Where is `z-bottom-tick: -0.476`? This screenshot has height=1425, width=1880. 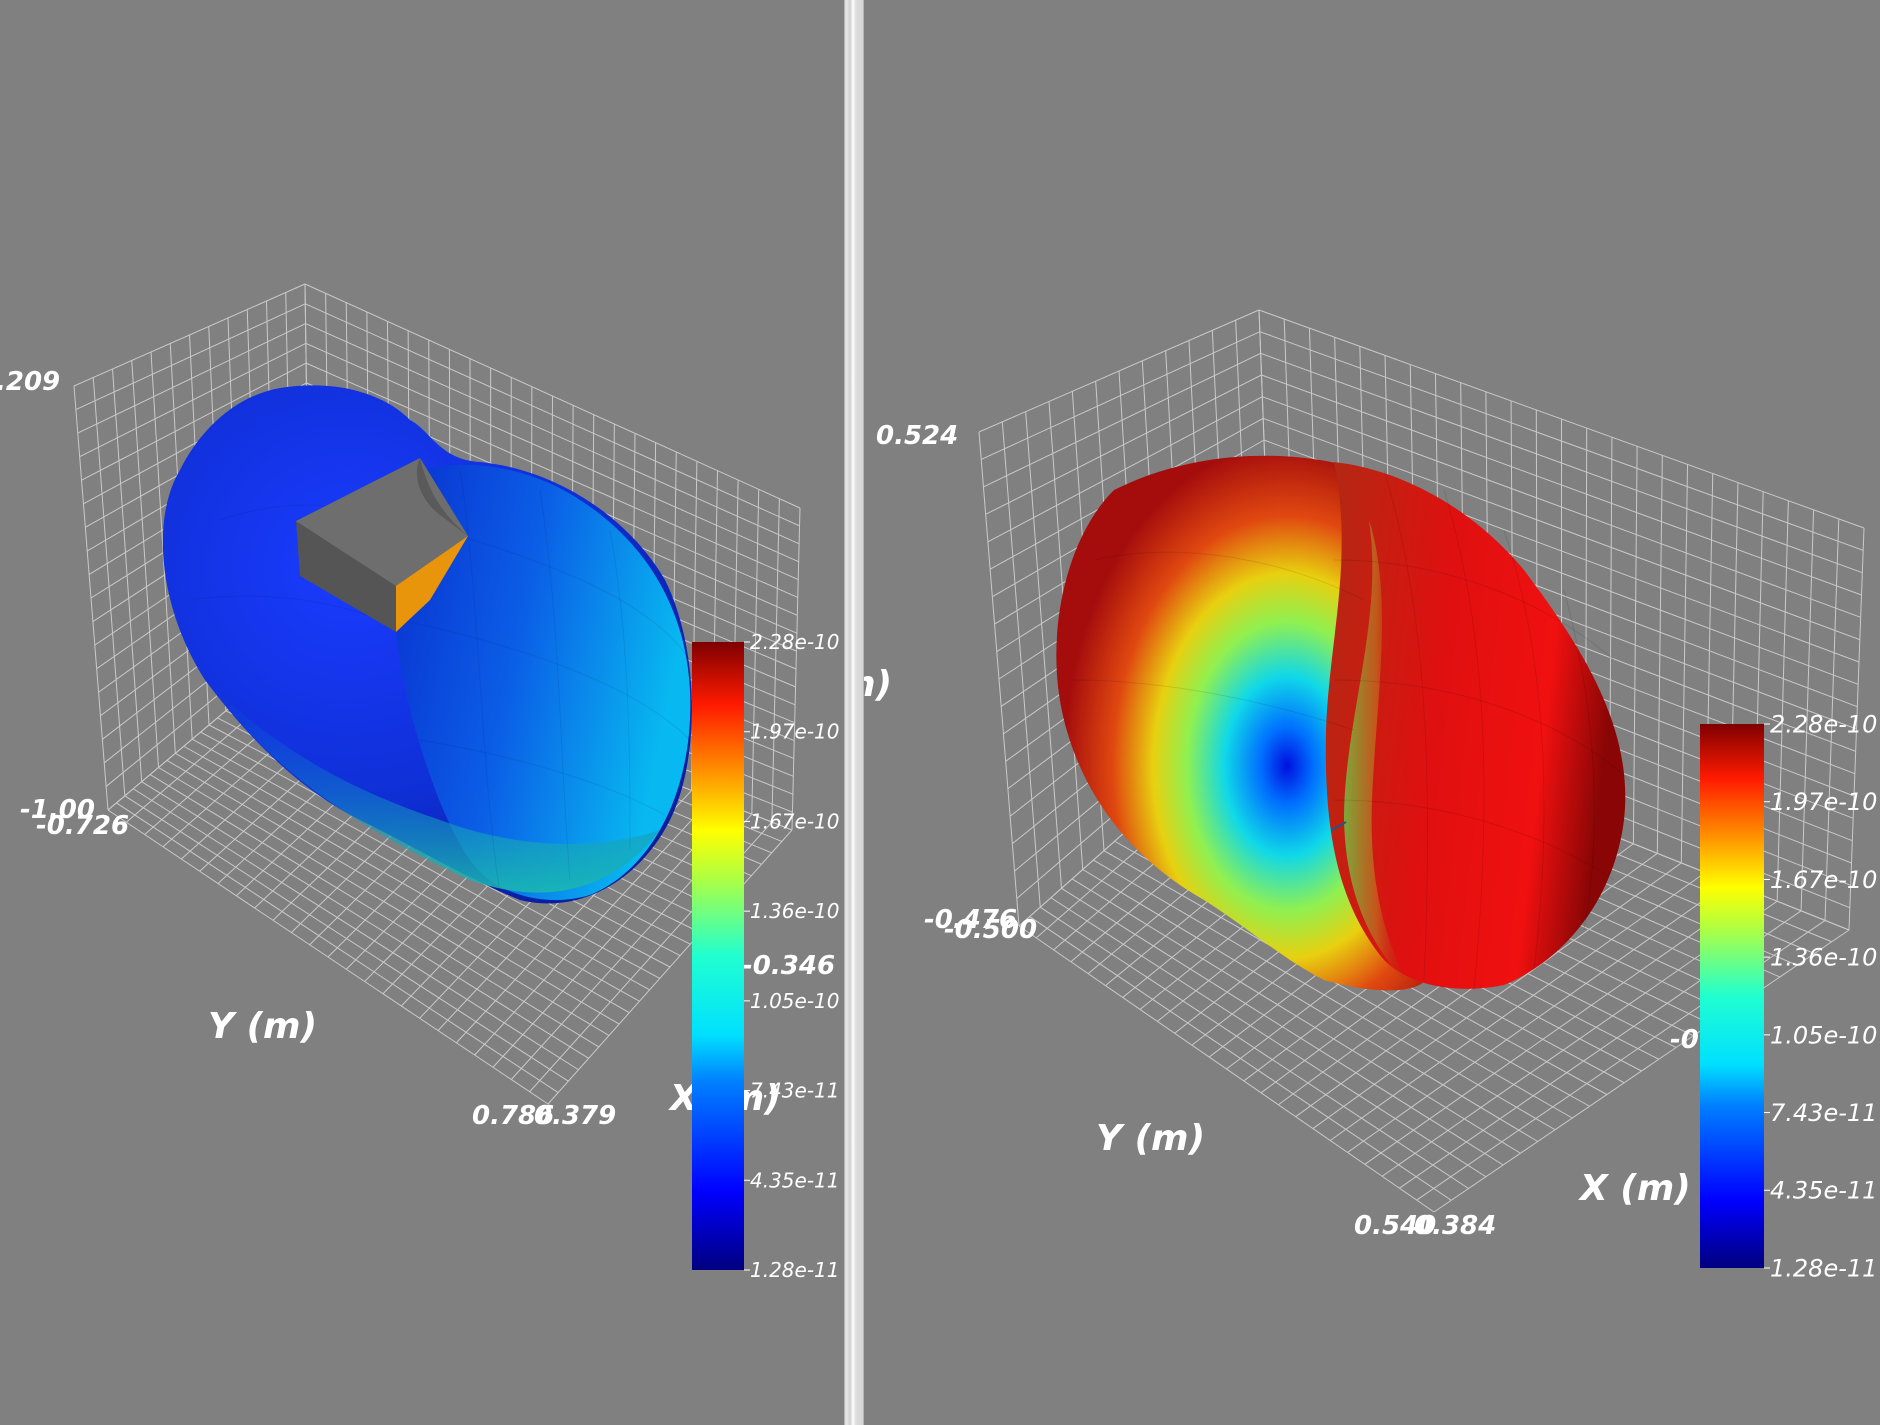 z-bottom-tick: -0.476 is located at coordinates (970, 920).